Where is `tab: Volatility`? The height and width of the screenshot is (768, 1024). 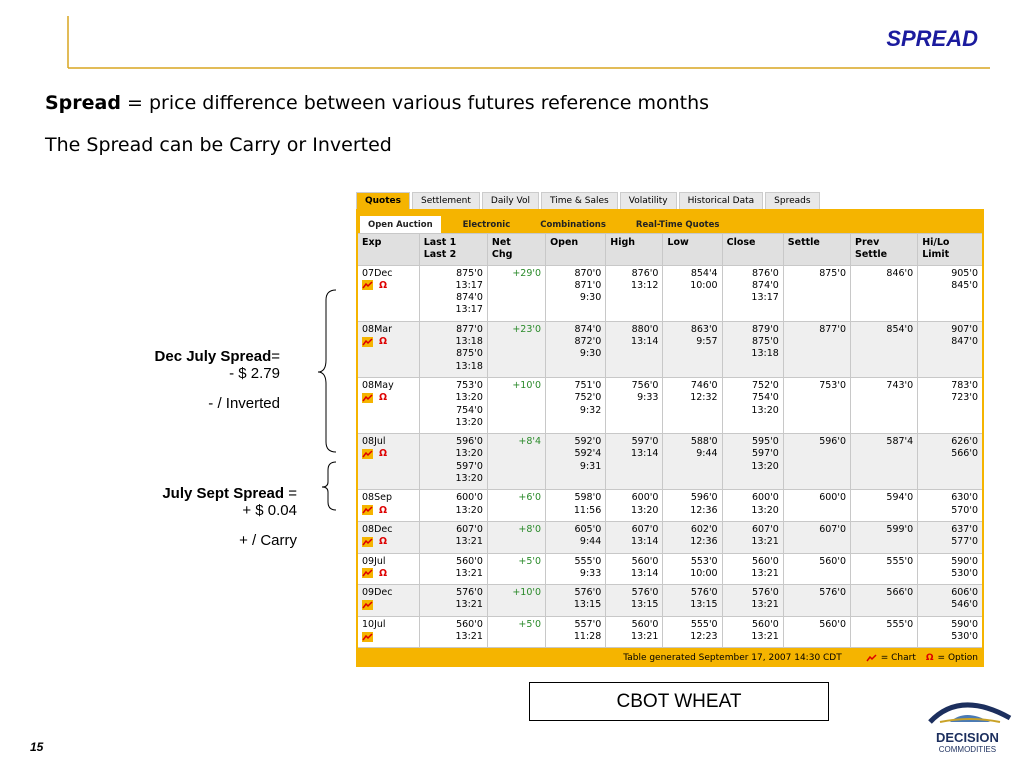
tab: Volatility is located at coordinates (648, 200).